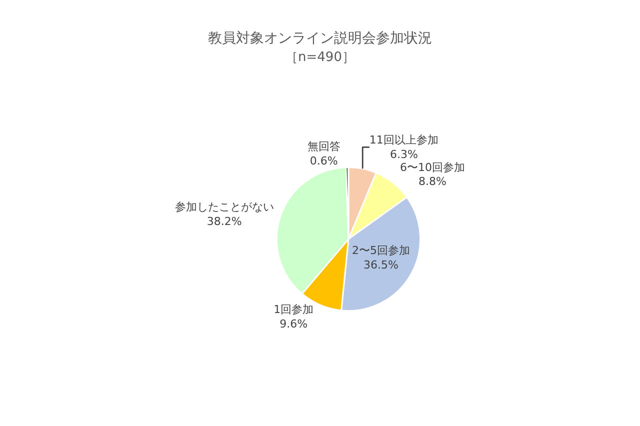 Image resolution: width=640 pixels, height=426 pixels. I want to click on data-label: 36.5%, so click(381, 265).